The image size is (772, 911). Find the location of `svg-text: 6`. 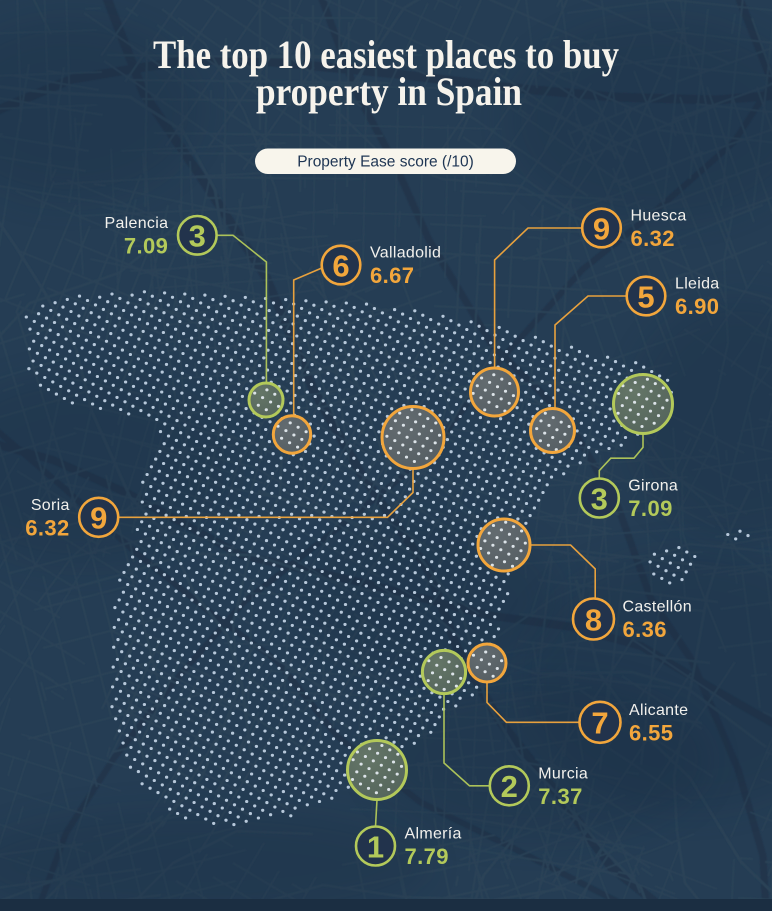

svg-text: 6 is located at coordinates (340, 265).